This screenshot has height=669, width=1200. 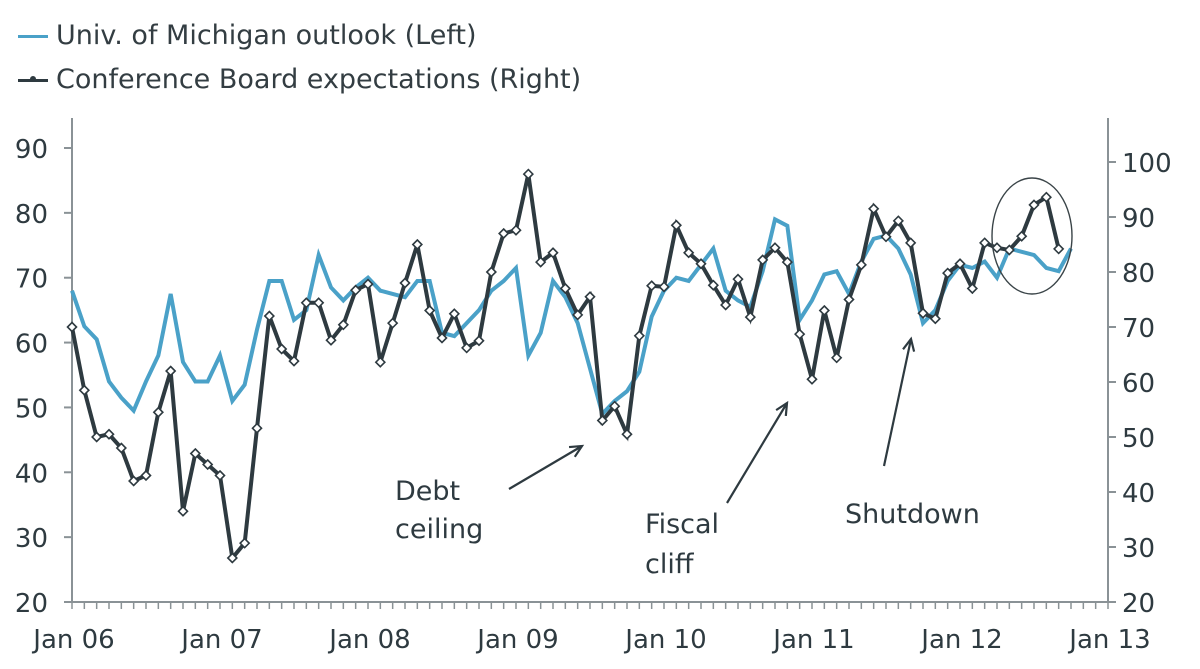 I want to click on annotation-arrow-debt-ceiling-head, so click(x=576, y=451).